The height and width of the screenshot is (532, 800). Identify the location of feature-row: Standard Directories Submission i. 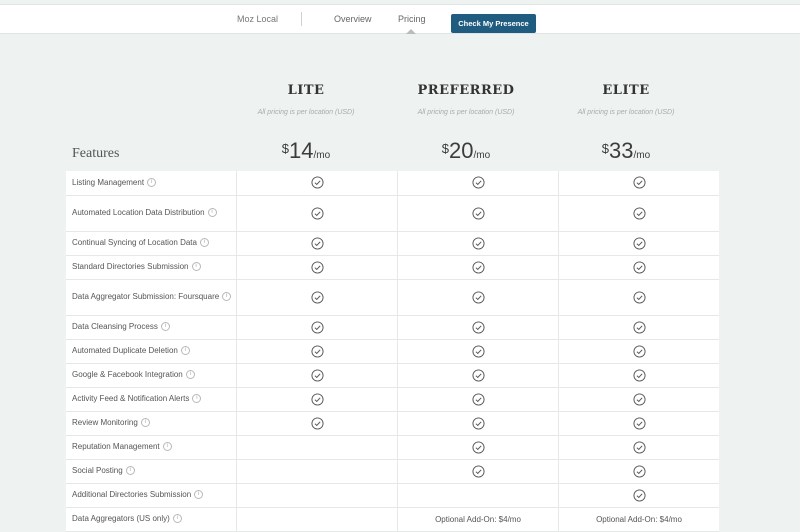
(392, 267).